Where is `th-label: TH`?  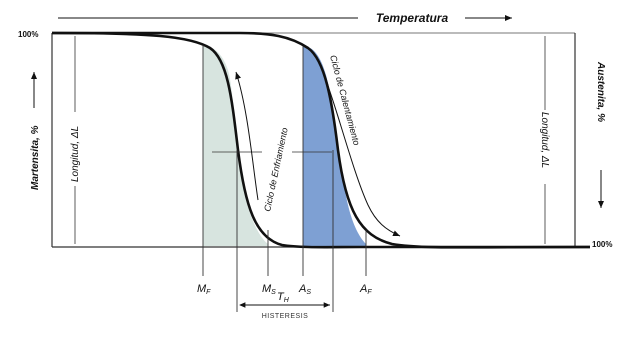 th-label: TH is located at coordinates (283, 297).